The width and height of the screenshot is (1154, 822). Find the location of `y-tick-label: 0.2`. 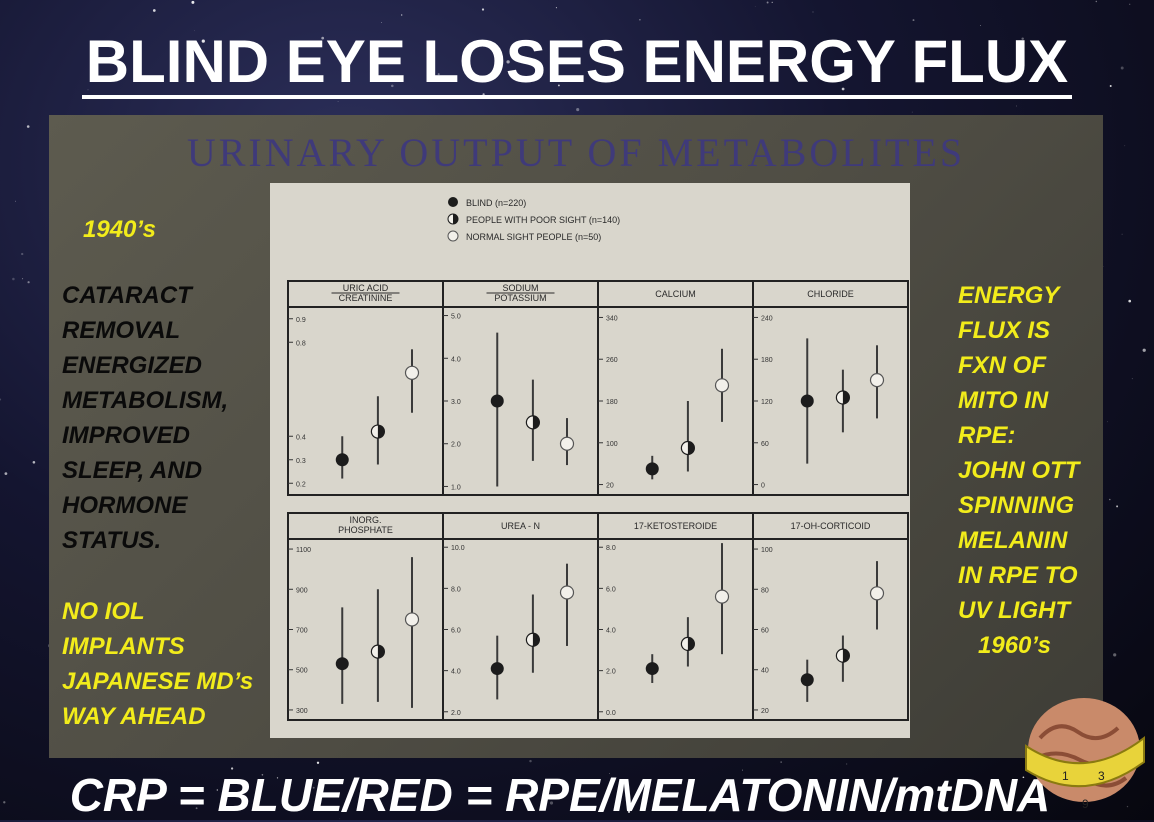

y-tick-label: 0.2 is located at coordinates (301, 484).